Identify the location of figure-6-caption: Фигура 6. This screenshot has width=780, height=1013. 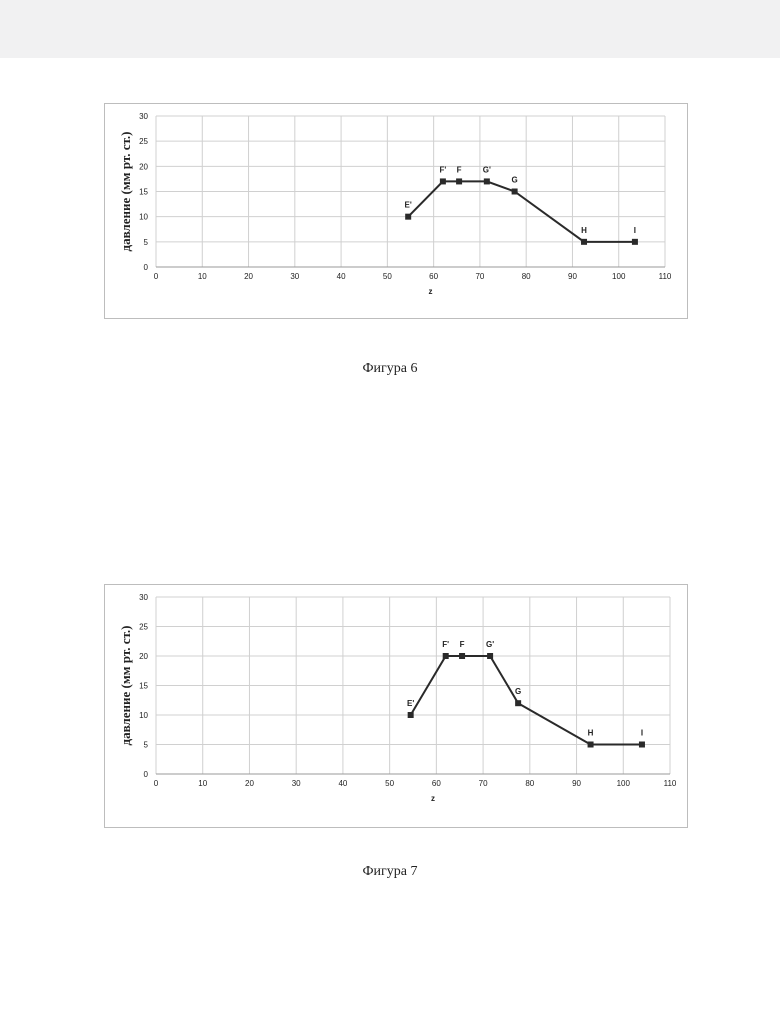
(390, 369).